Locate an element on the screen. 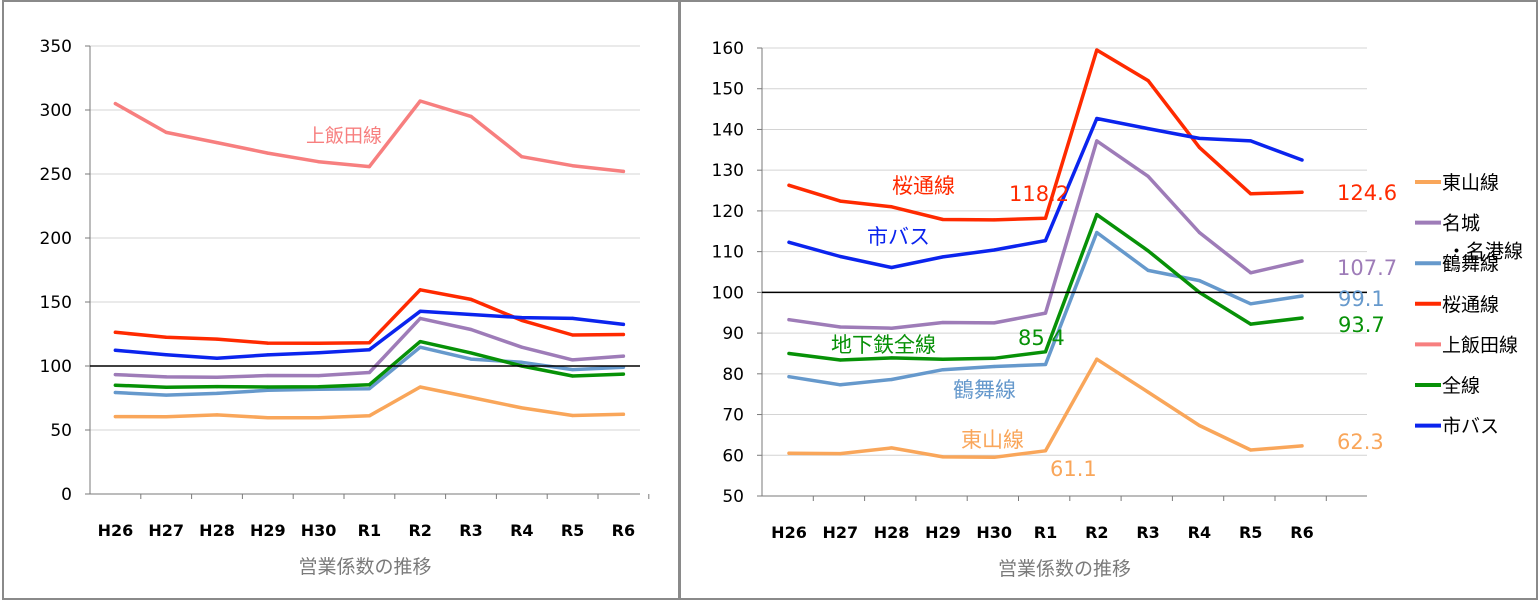  legend-label: 桜通線 is located at coordinates (1470, 305).